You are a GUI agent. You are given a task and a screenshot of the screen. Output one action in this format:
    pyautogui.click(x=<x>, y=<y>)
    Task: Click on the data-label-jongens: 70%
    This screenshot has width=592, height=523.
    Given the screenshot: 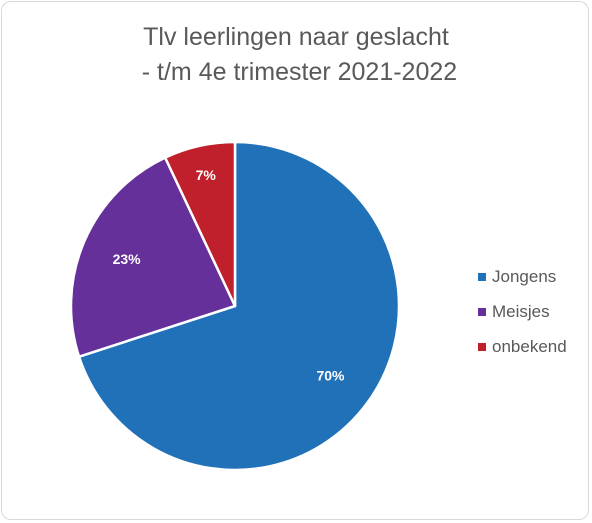 What is the action you would take?
    pyautogui.click(x=330, y=375)
    